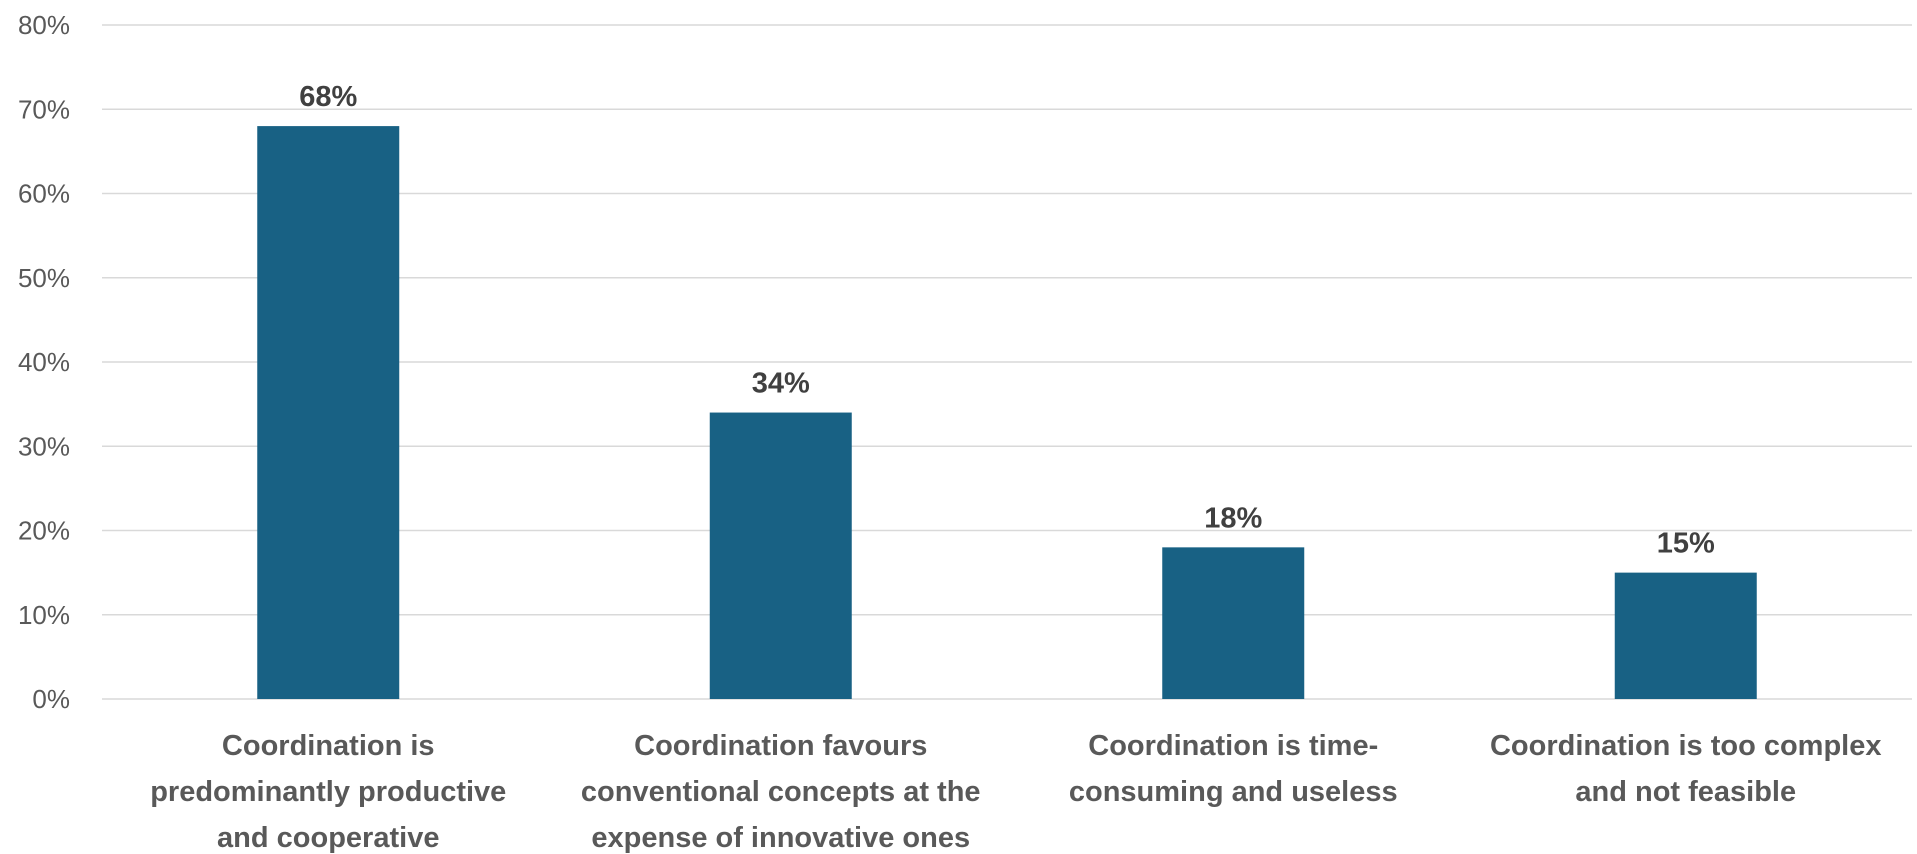 The height and width of the screenshot is (854, 1917). Describe the element at coordinates (1686, 544) in the screenshot. I see `data-label: 15%` at that location.